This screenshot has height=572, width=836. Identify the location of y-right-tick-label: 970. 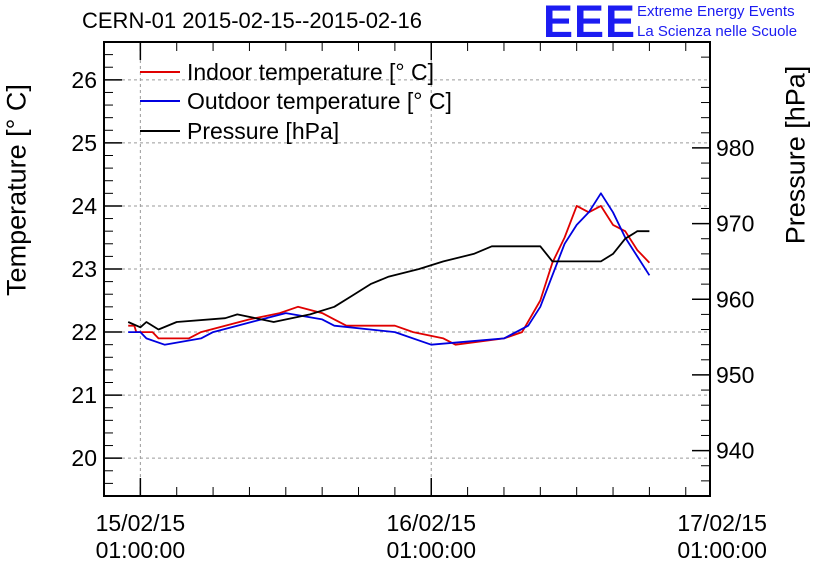
(735, 224).